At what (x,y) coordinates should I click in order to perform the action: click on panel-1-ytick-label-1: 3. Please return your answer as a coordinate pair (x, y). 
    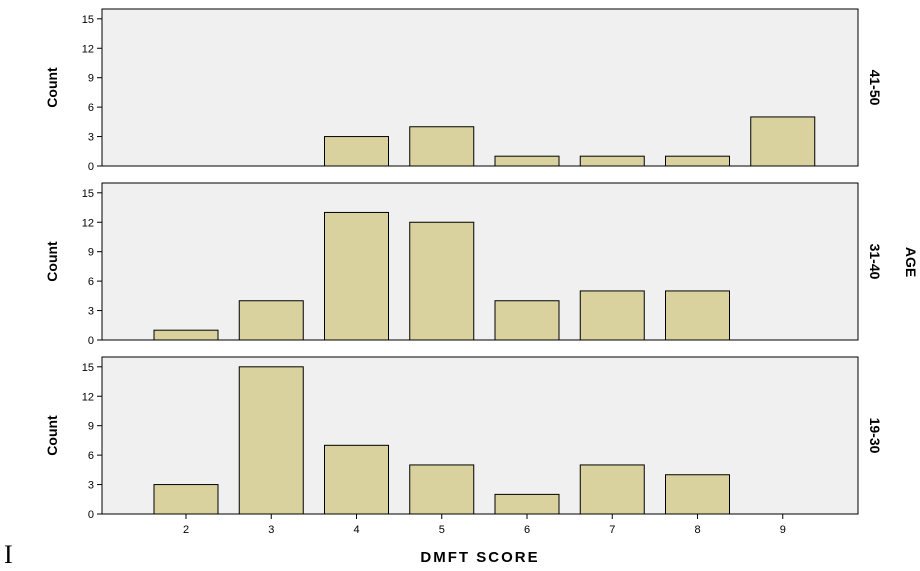
    Looking at the image, I should click on (91, 312).